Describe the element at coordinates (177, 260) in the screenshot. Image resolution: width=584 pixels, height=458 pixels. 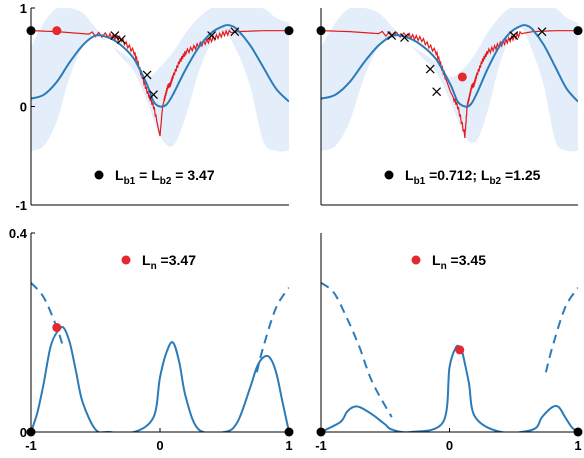
I see `legend-text: =3.47` at that location.